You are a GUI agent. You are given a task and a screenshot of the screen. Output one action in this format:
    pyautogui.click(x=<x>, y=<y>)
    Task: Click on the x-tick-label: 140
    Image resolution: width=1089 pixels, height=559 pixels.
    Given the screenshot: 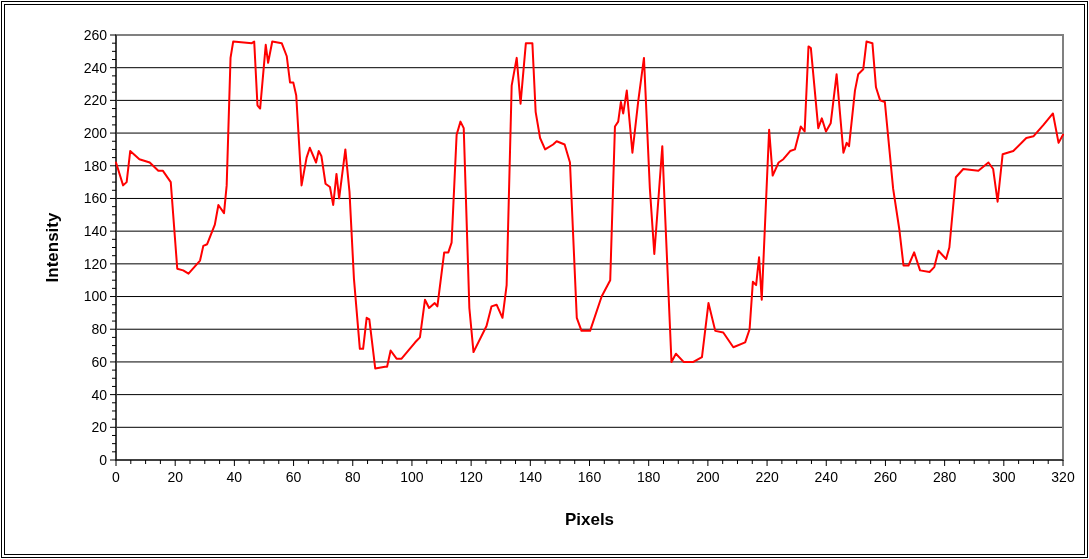 What is the action you would take?
    pyautogui.click(x=530, y=477)
    